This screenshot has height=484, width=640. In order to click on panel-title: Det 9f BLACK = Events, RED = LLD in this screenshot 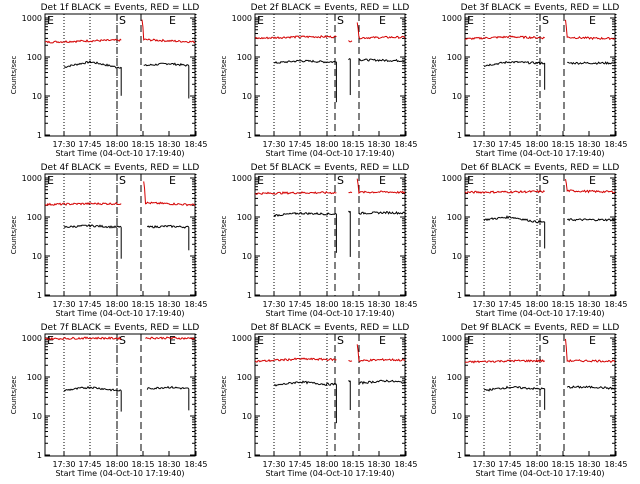, I will do `click(540, 328)`.